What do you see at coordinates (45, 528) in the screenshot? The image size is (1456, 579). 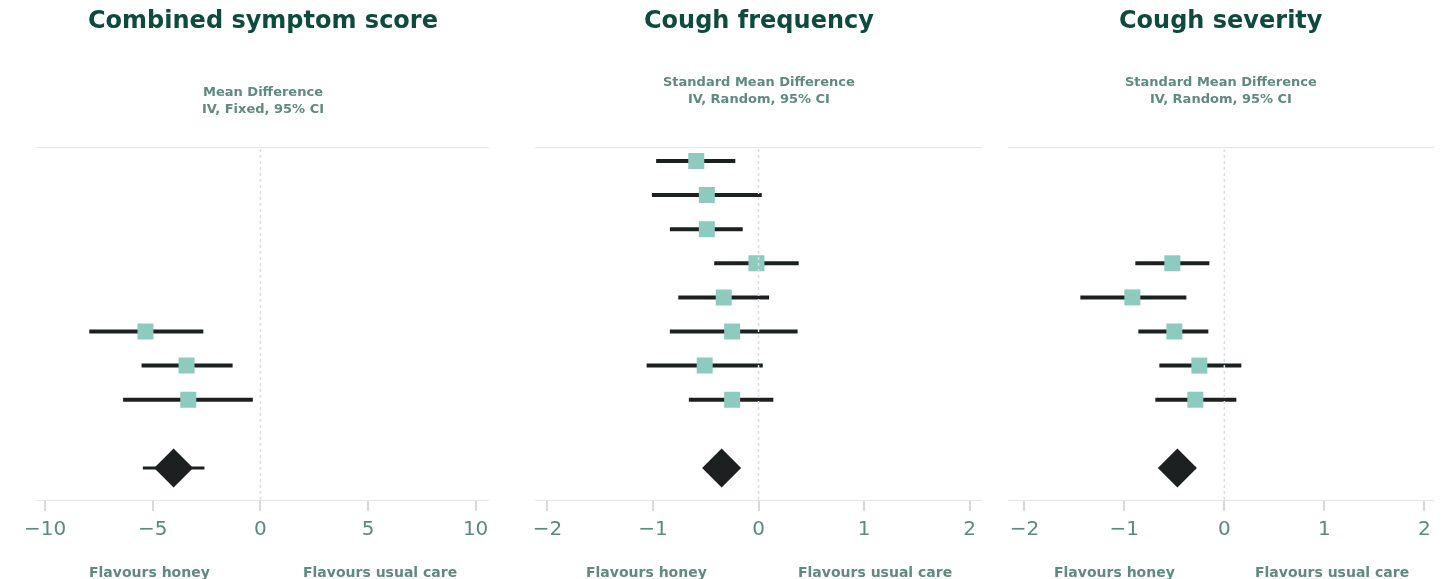 I see `x-tick-label: −10` at bounding box center [45, 528].